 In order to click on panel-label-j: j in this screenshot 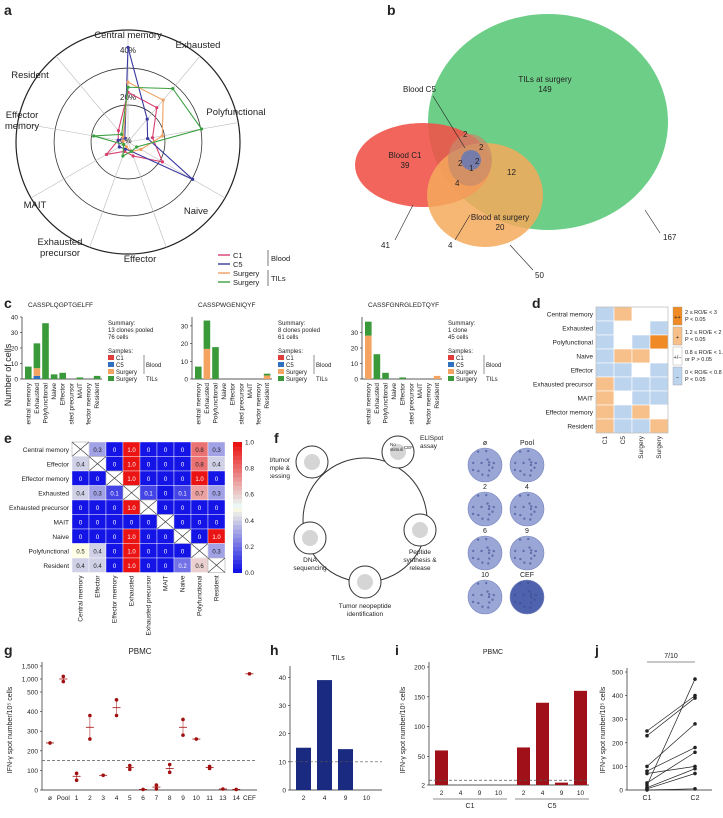, I will do `click(597, 650)`.